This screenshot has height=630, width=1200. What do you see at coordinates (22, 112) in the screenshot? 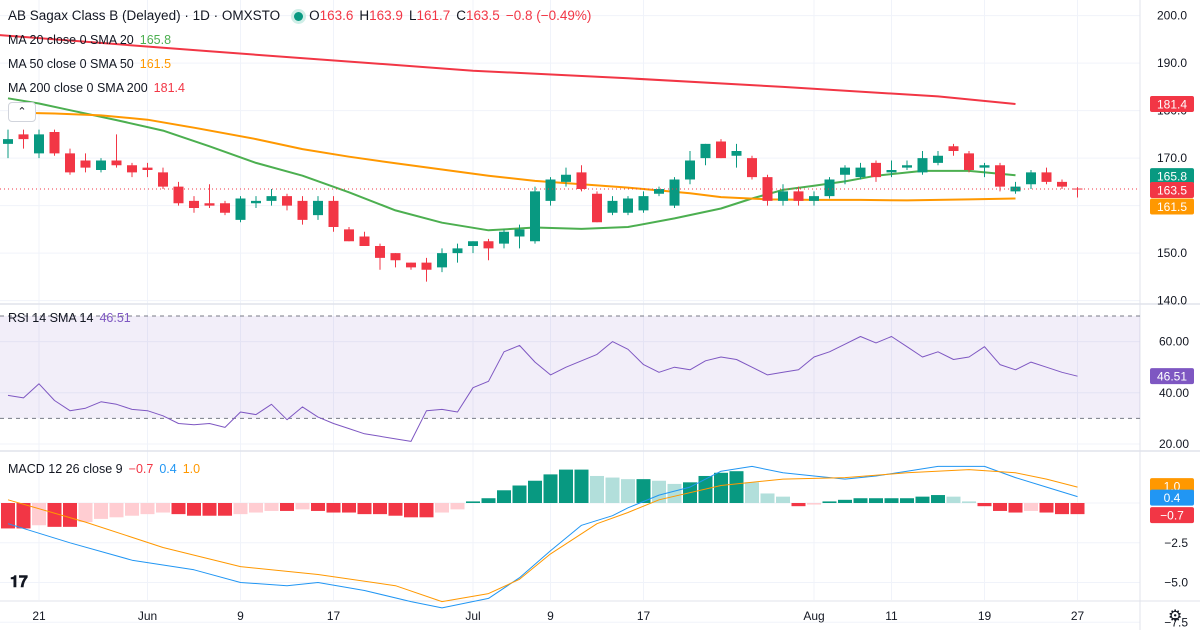
I see `collapse-legend-button: ⌃` at bounding box center [22, 112].